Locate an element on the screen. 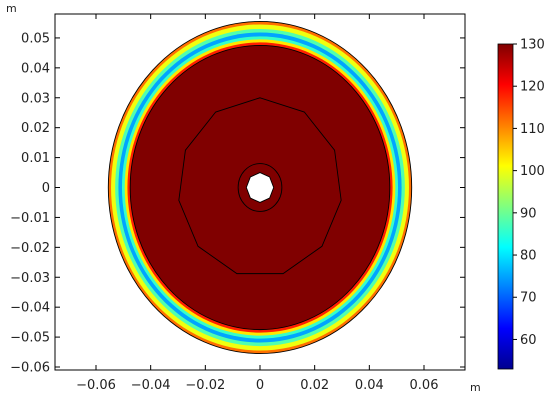 Image resolution: width=550 pixels, height=400 pixels. y-tick-label: −0.02 is located at coordinates (30, 248).